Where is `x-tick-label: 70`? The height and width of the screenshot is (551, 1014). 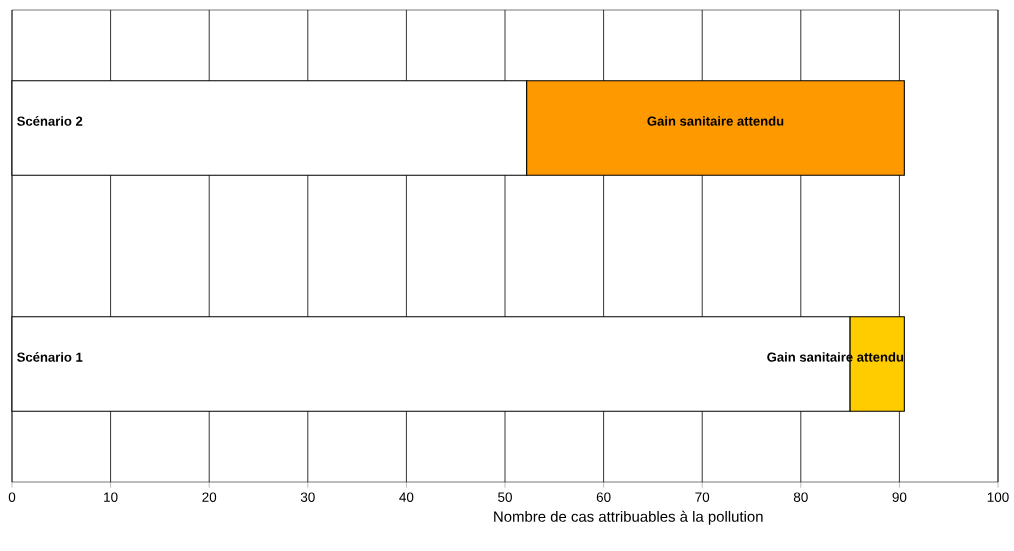 x-tick-label: 70 is located at coordinates (702, 497).